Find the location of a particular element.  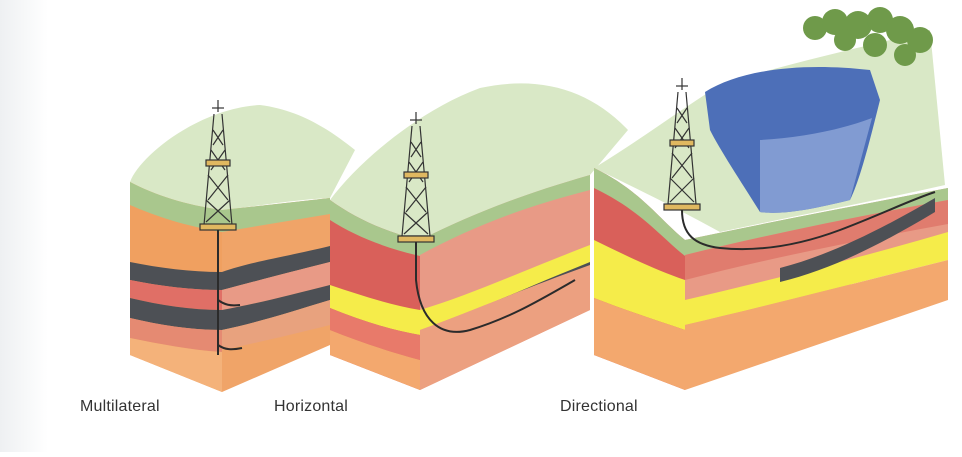

pink-right is located at coordinates (276, 286).